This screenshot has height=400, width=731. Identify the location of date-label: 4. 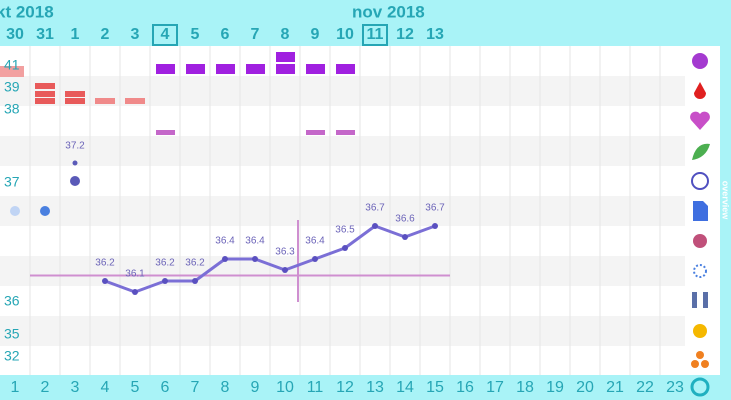
(165, 34).